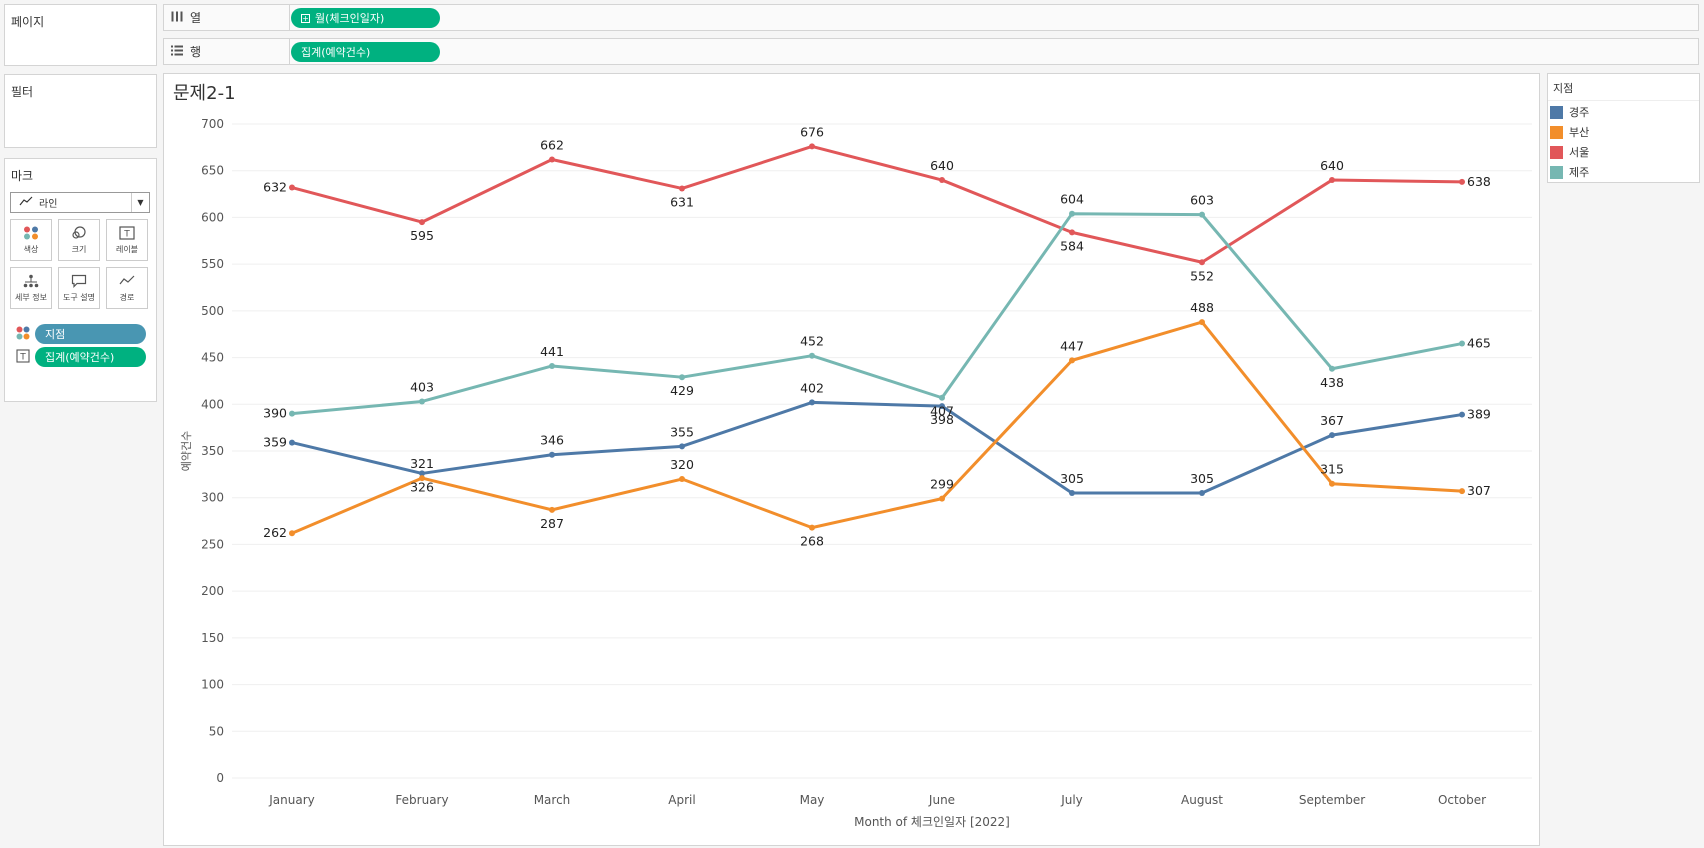 The width and height of the screenshot is (1704, 848). I want to click on label-field-pill: 집계(예약건수), so click(90, 357).